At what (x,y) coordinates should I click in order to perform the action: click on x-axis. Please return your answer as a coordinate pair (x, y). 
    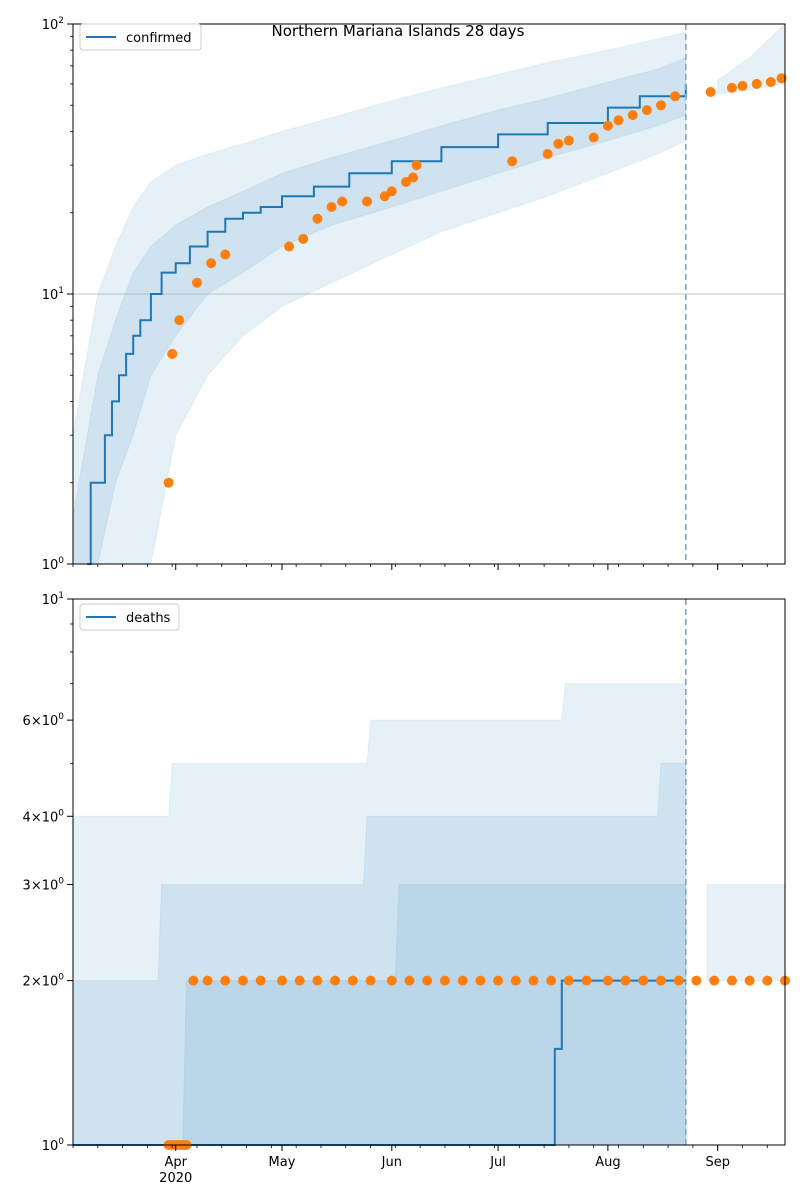
    Looking at the image, I should click on (420, 567).